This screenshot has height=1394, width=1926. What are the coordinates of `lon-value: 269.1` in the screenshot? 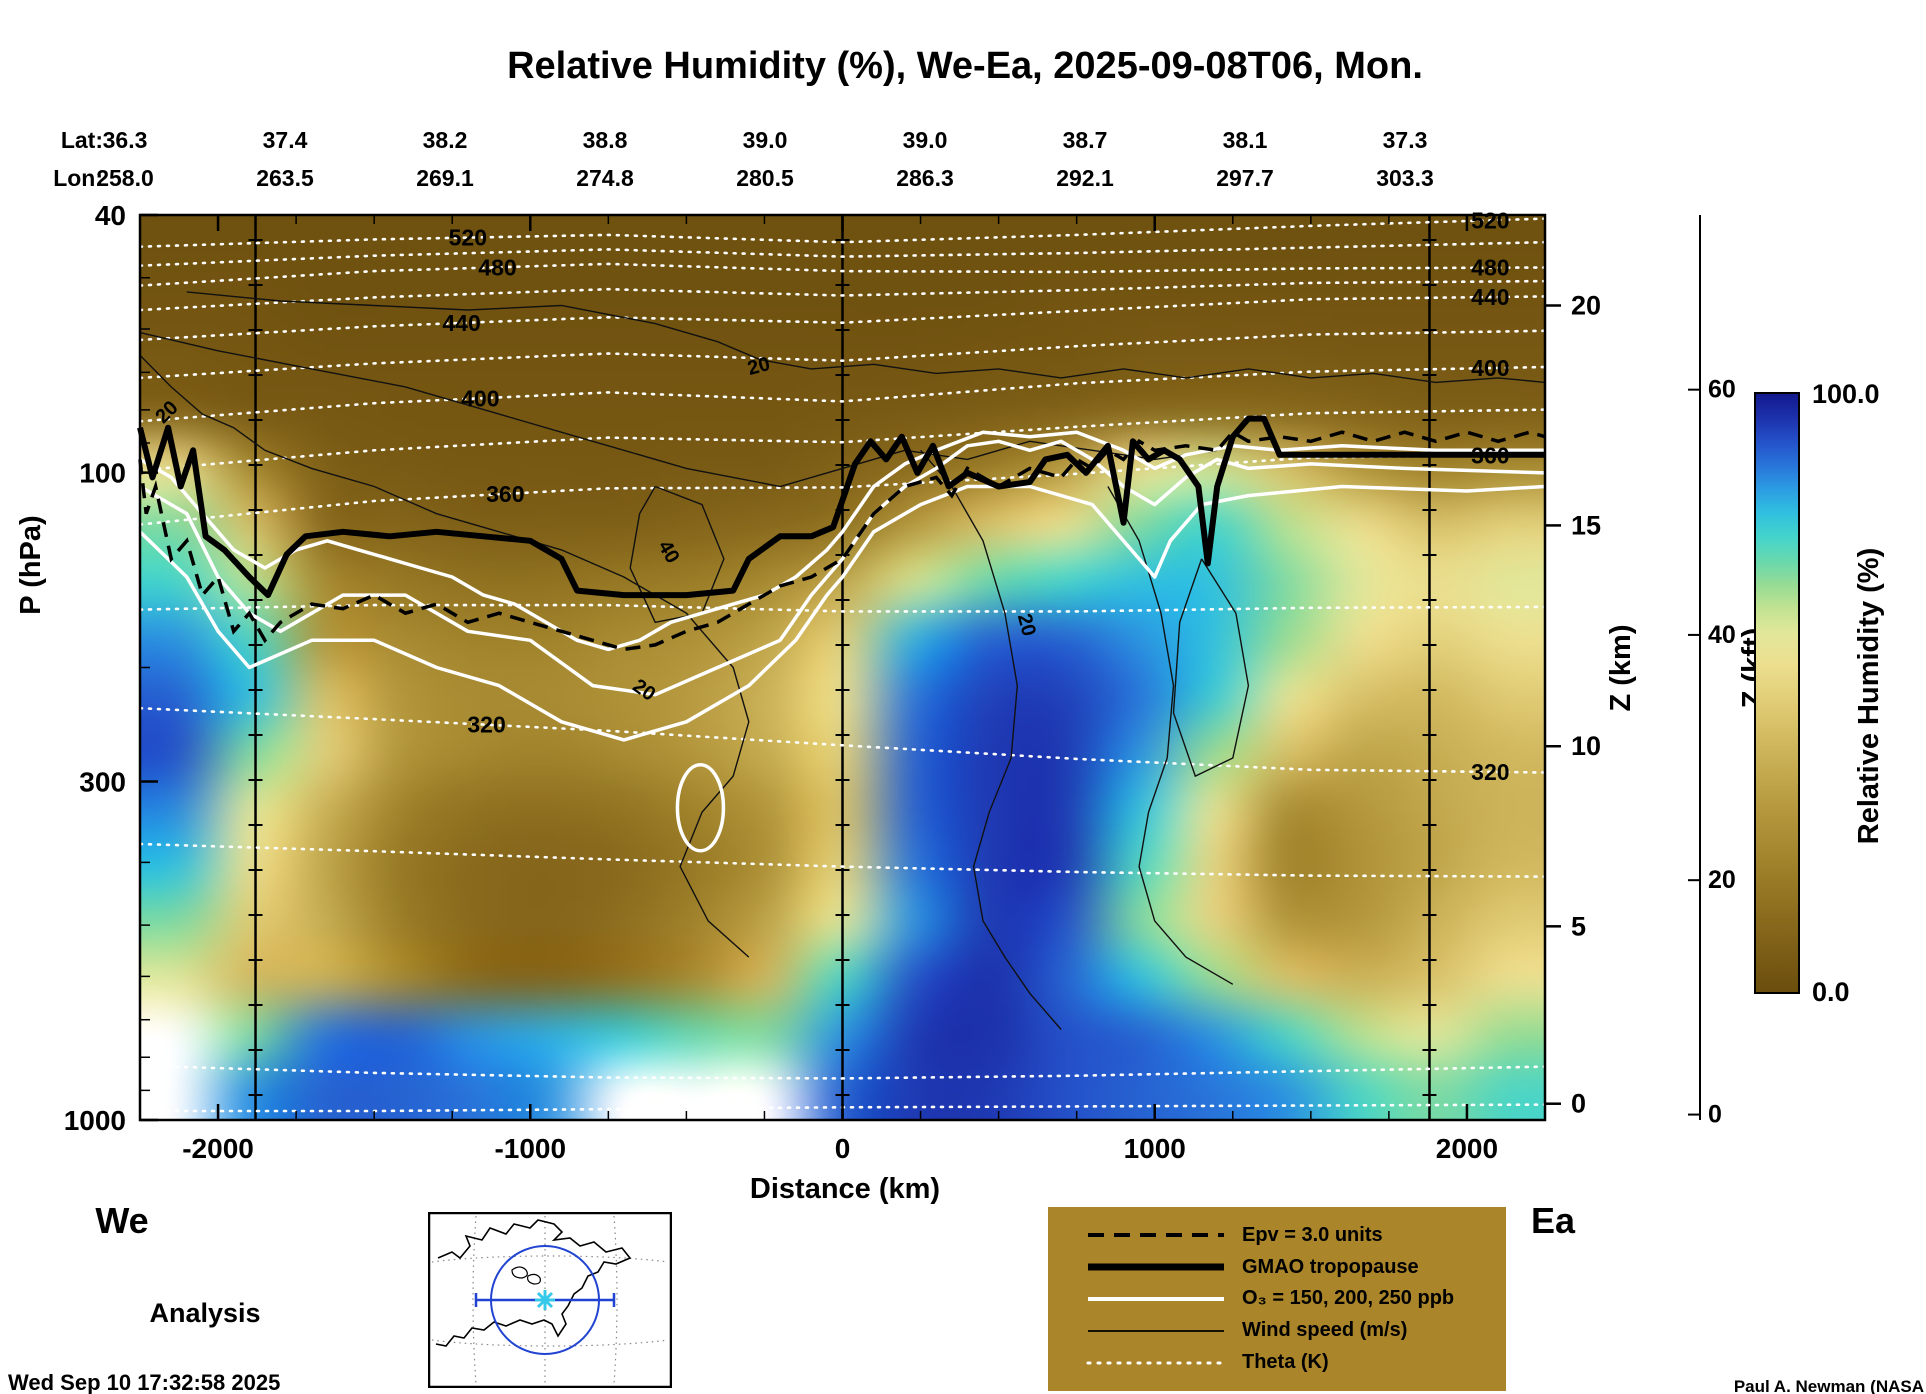 It's located at (445, 178).